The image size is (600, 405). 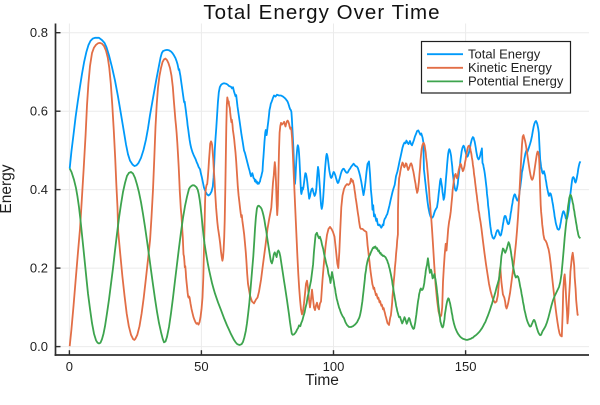 What do you see at coordinates (466, 366) in the screenshot?
I see `svg-text: 150` at bounding box center [466, 366].